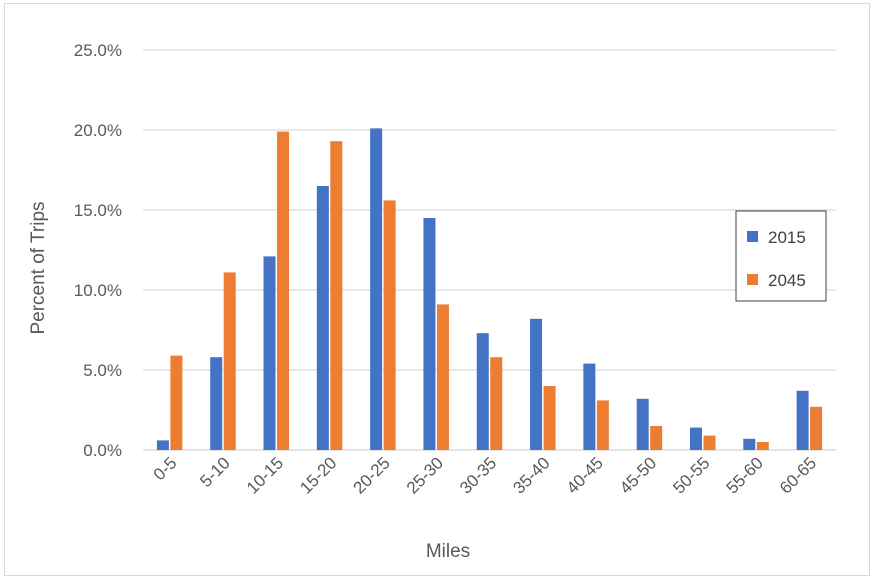 This screenshot has height=579, width=874. Describe the element at coordinates (478, 475) in the screenshot. I see `x-tick-label: 30-35` at that location.